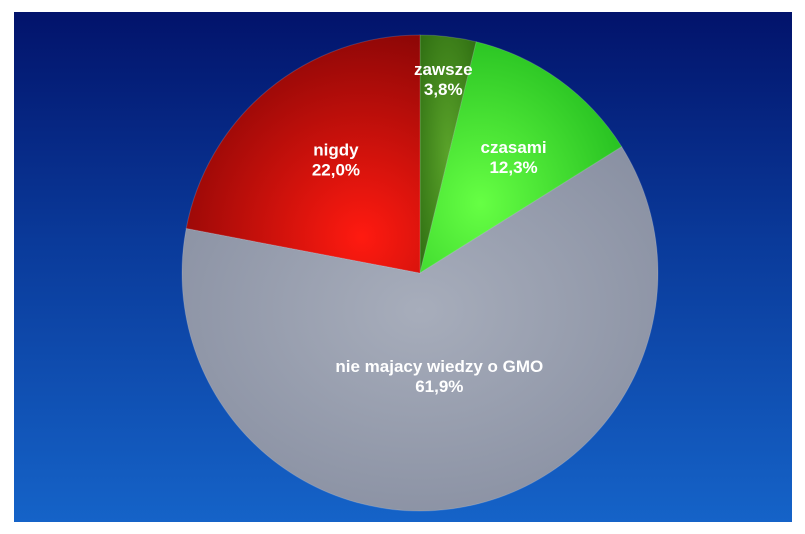 The height and width of the screenshot is (534, 805). Describe the element at coordinates (439, 386) in the screenshot. I see `slice-value-label: 61,9%` at that location.